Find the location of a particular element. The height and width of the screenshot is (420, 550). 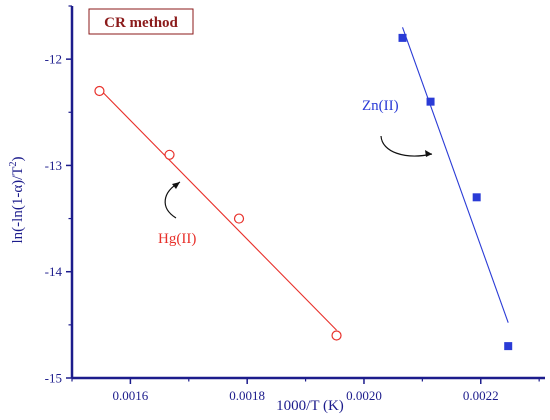

y-tick-labels: -12 -13 -14 -15 is located at coordinates (54, 219).